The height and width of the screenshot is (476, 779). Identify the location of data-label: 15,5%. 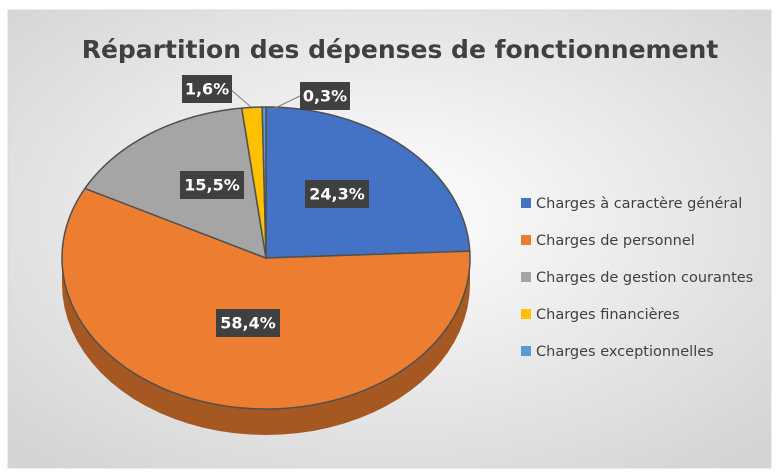
(212, 185).